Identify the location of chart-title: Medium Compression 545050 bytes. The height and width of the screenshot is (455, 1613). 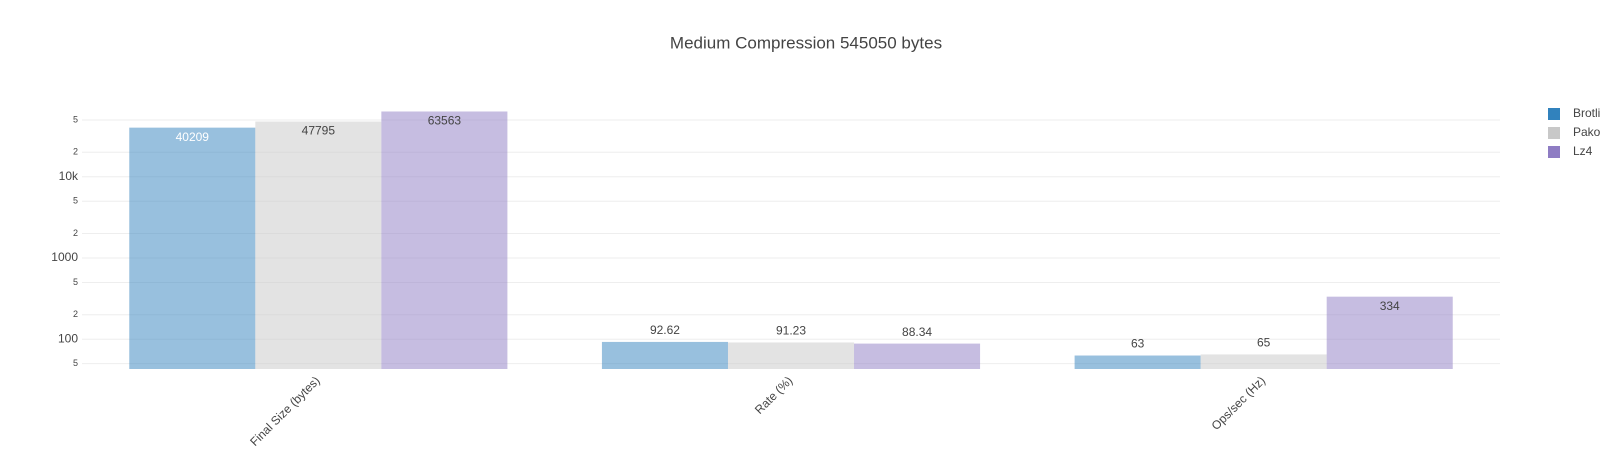
(806, 42).